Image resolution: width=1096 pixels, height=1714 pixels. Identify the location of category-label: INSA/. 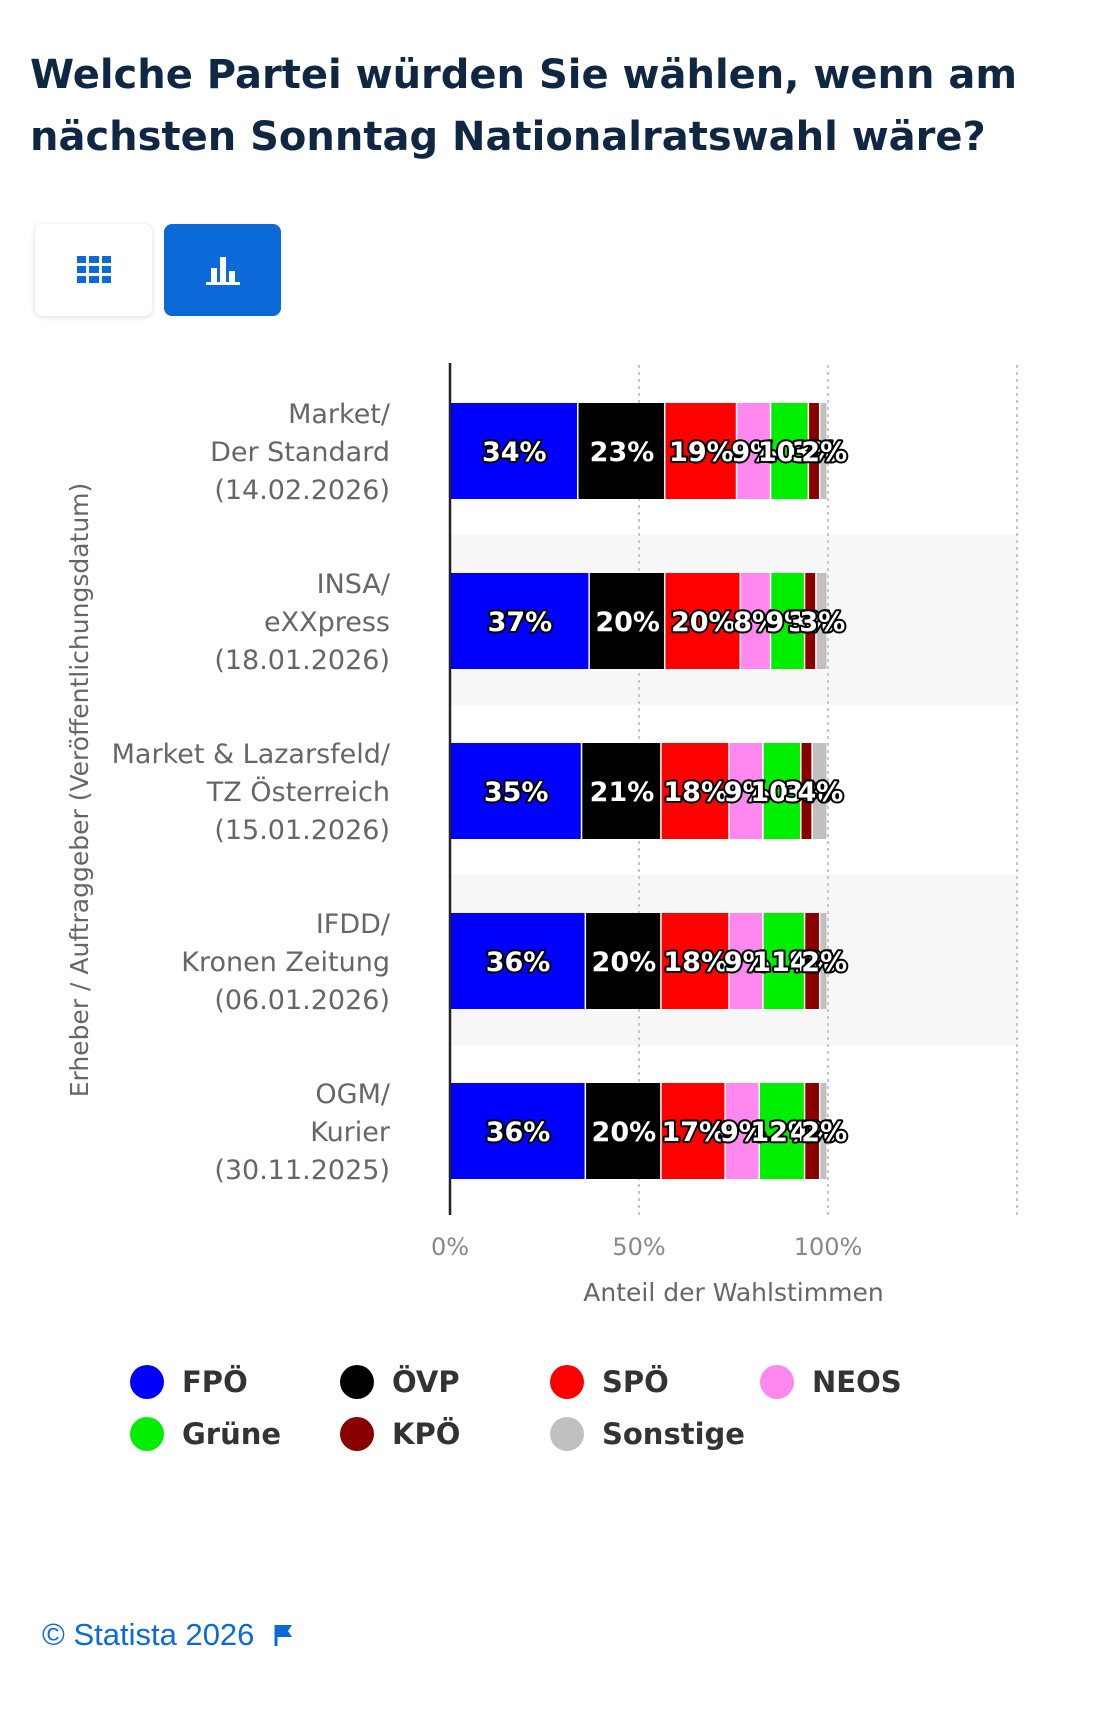
(354, 584).